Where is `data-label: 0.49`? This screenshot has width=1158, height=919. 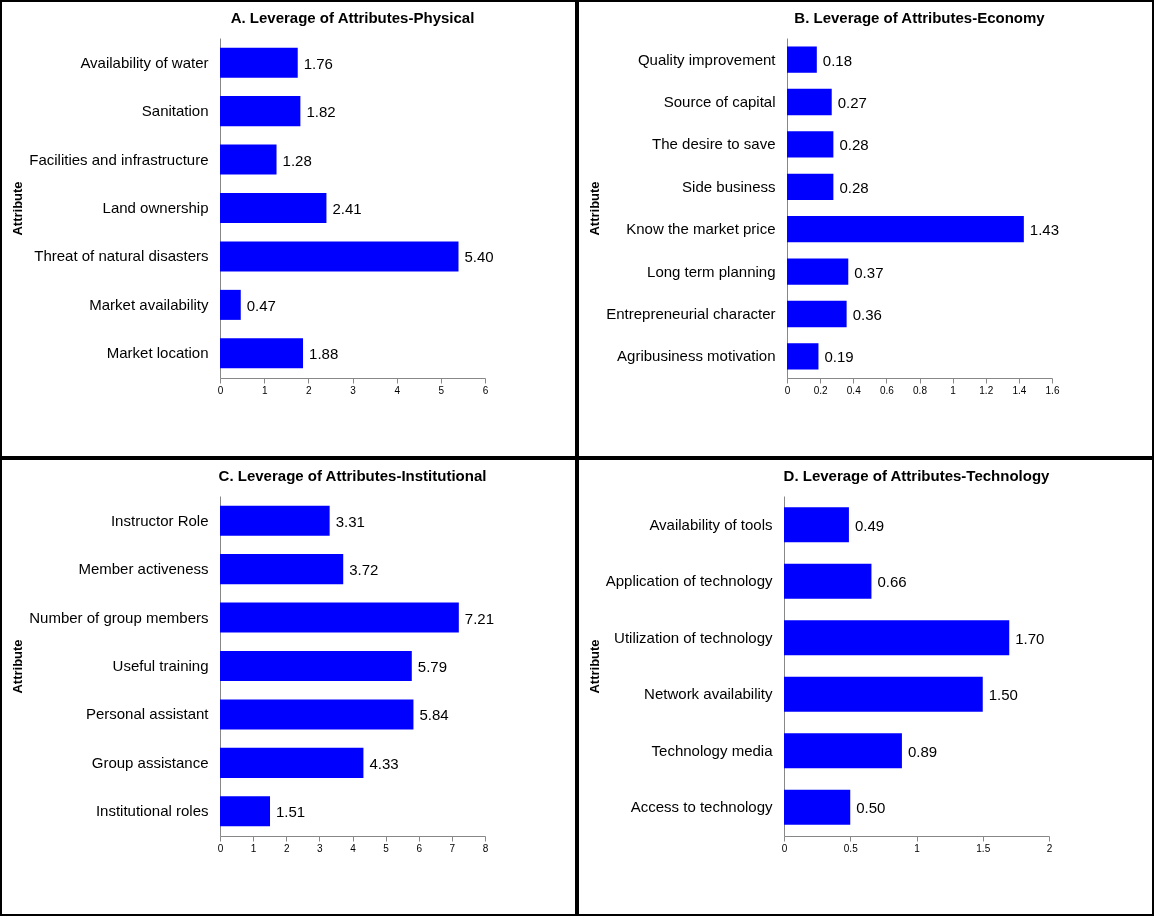 data-label: 0.49 is located at coordinates (869, 525).